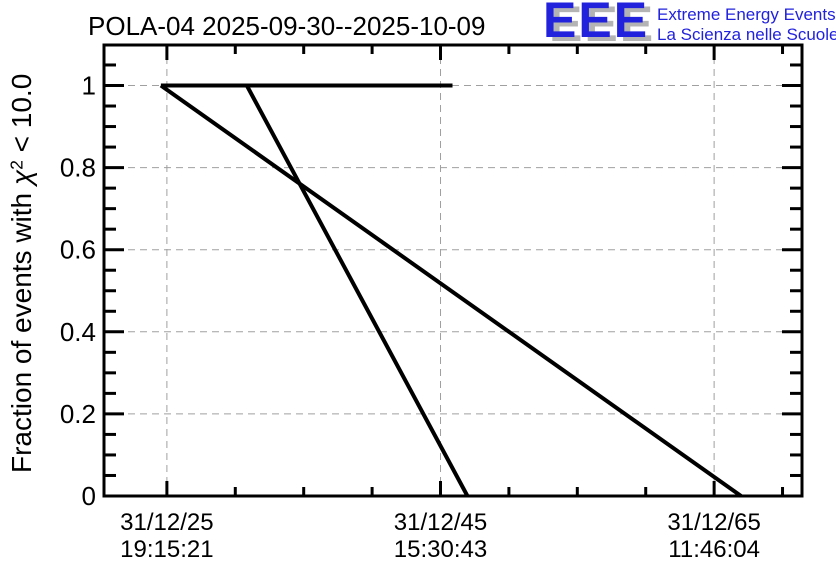  Describe the element at coordinates (78, 332) in the screenshot. I see `y-tick-label: 0.4` at that location.